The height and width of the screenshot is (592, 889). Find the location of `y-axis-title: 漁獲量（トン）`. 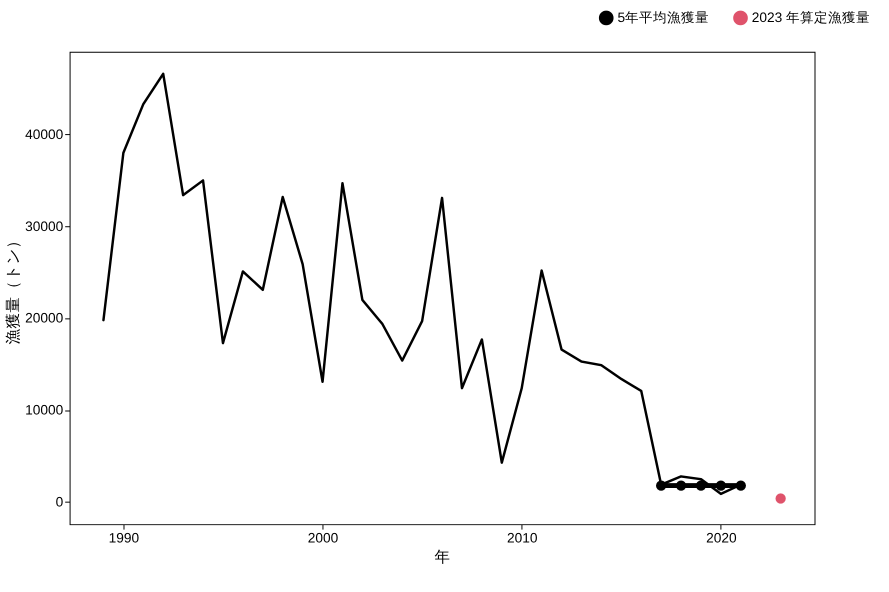

y-axis-title: 漁獲量（トン） is located at coordinates (13, 288).